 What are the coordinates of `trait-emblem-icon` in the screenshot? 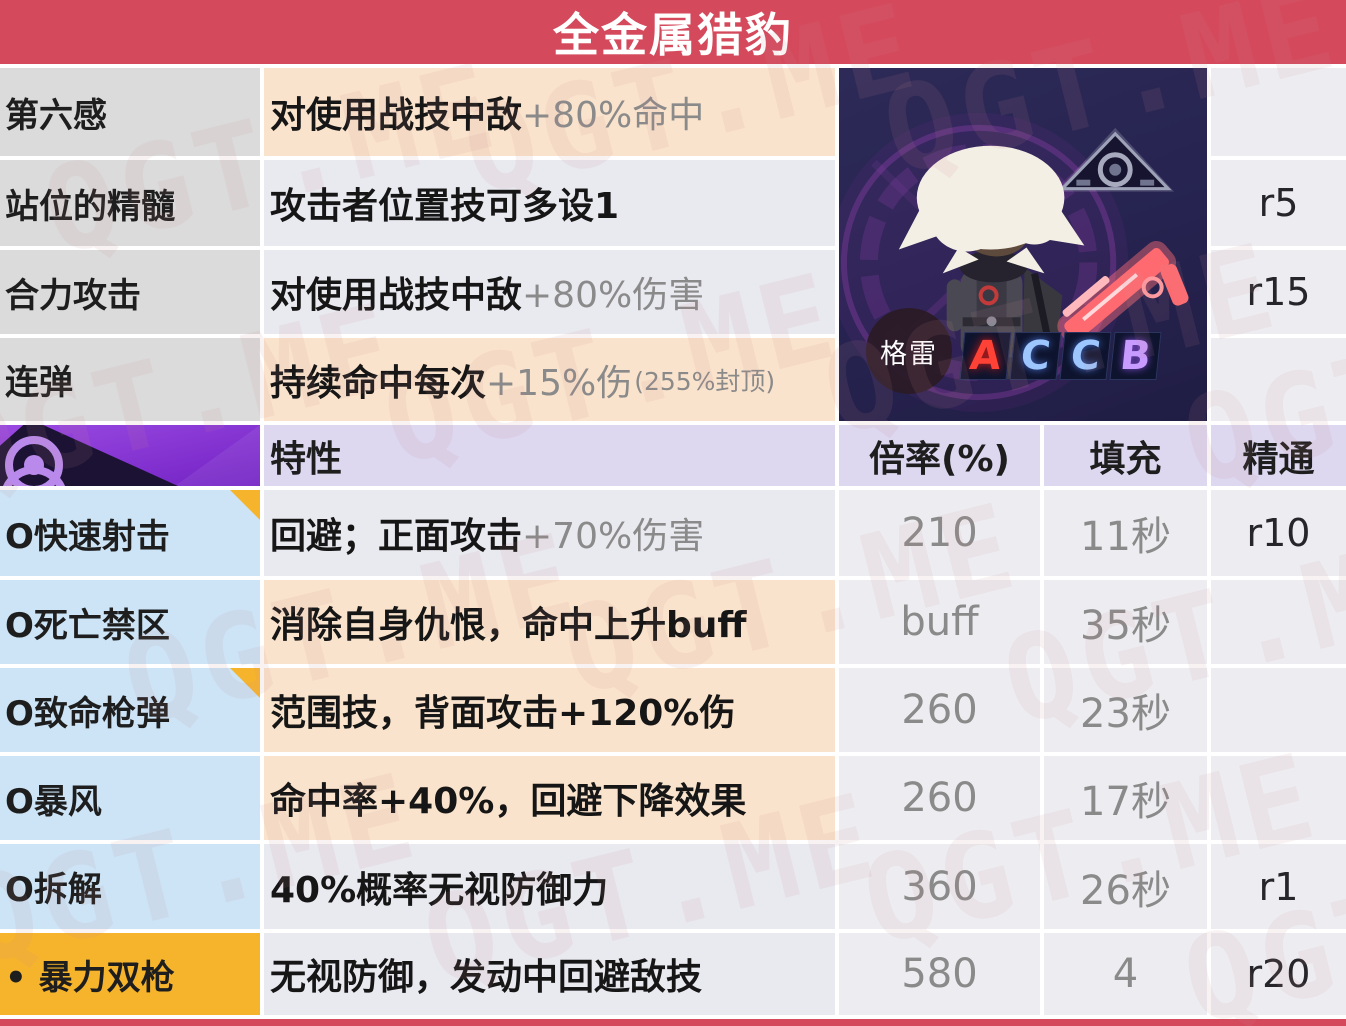 It's located at (130, 455).